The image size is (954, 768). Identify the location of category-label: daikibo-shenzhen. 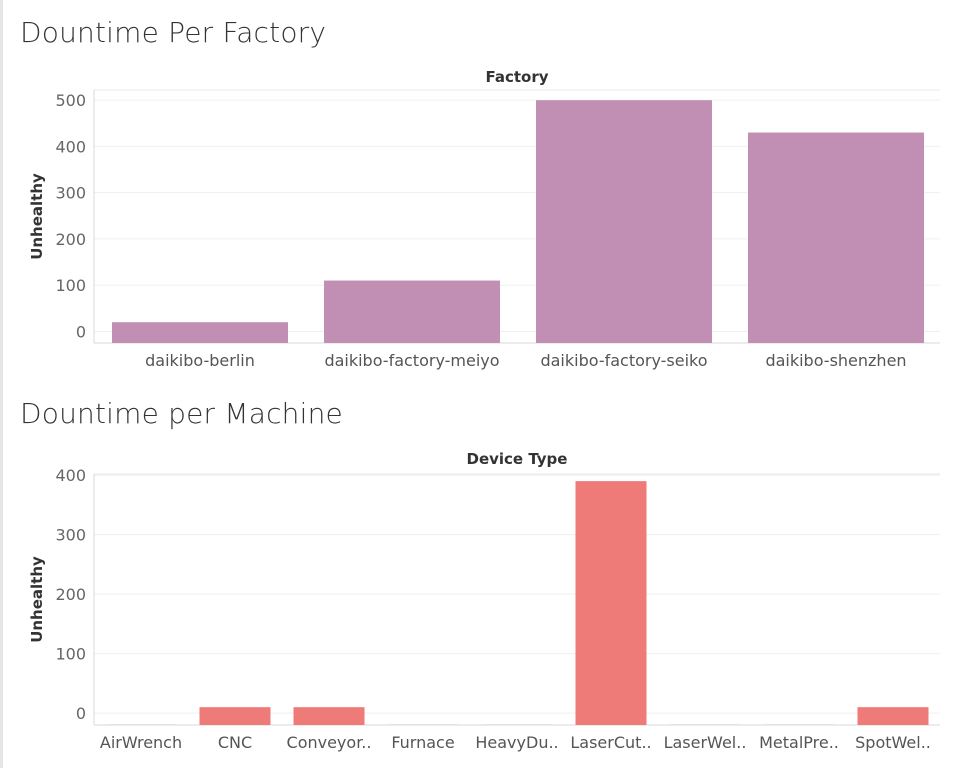
(835, 360).